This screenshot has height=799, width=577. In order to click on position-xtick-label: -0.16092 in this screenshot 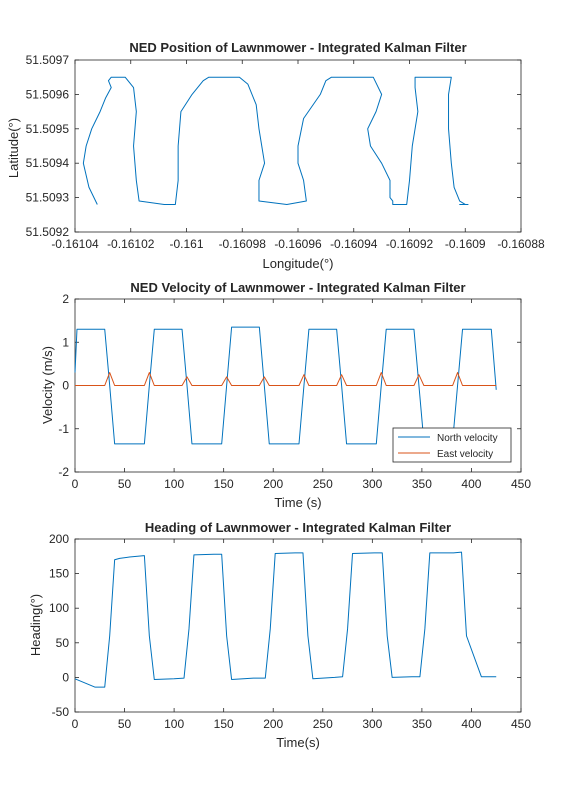, I will do `click(410, 244)`.